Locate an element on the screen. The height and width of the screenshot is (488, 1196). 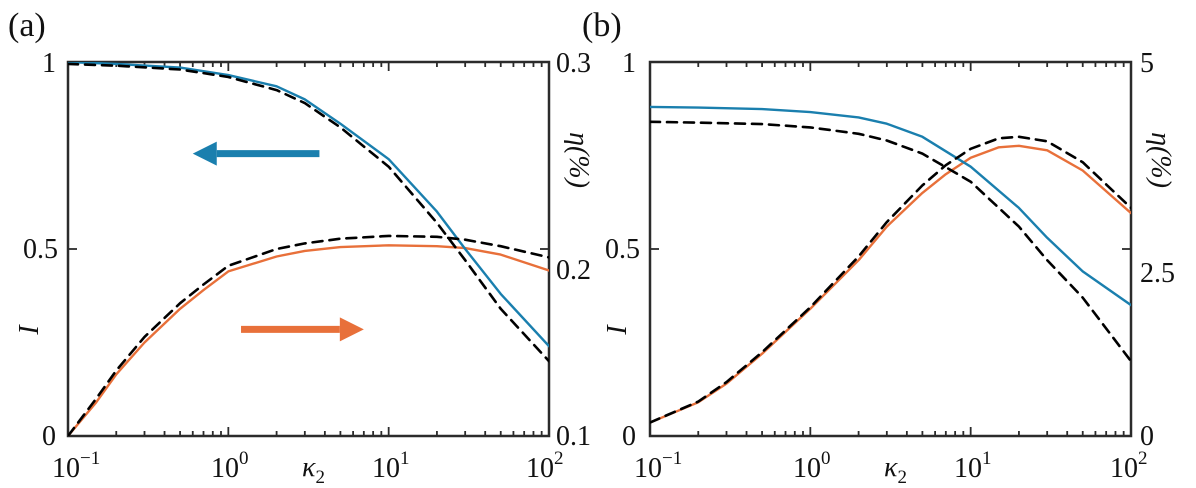
panel-a-left-tick-label: 0.5 is located at coordinates (40, 249).